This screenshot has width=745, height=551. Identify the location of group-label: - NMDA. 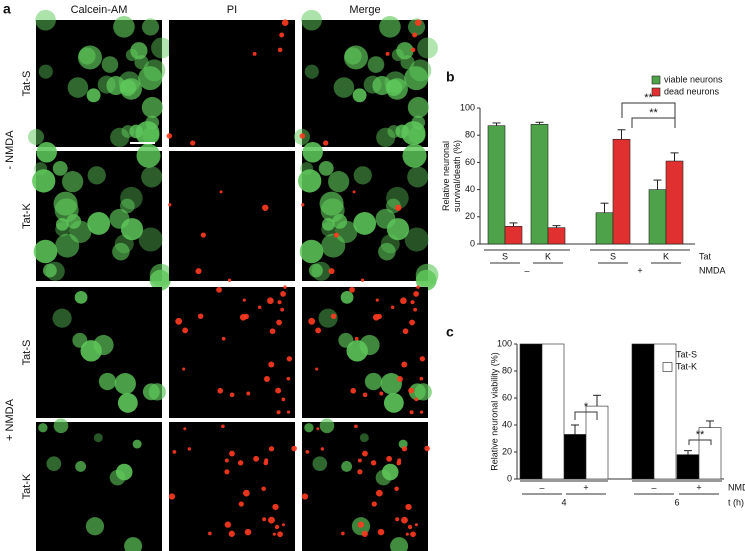
(10, 150).